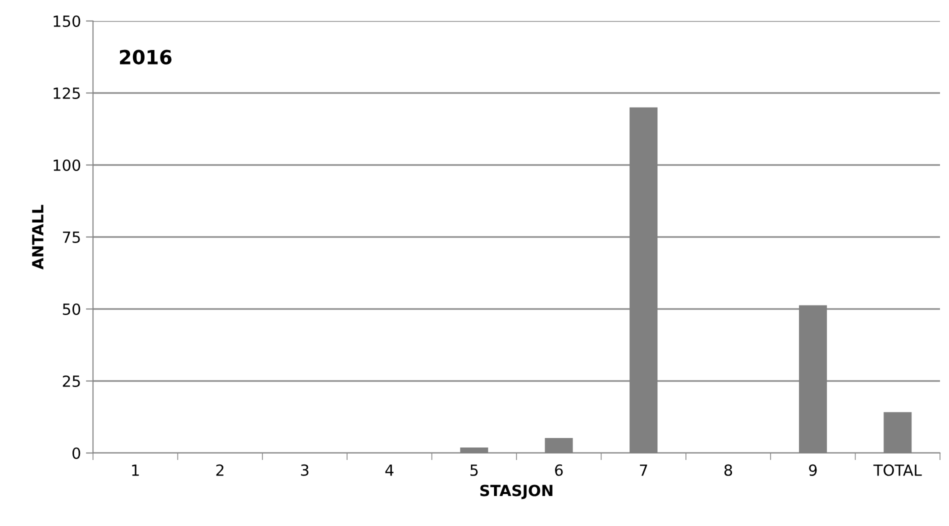 The height and width of the screenshot is (526, 949). Describe the element at coordinates (813, 470) in the screenshot. I see `x-tick-label: 9` at that location.